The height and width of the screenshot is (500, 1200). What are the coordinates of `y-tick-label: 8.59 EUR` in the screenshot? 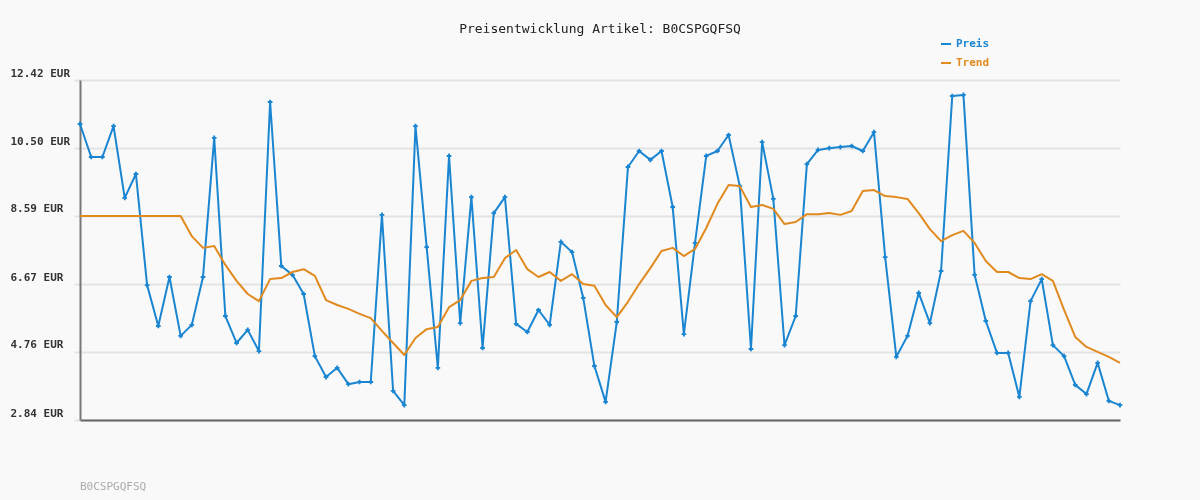 It's located at (37, 209).